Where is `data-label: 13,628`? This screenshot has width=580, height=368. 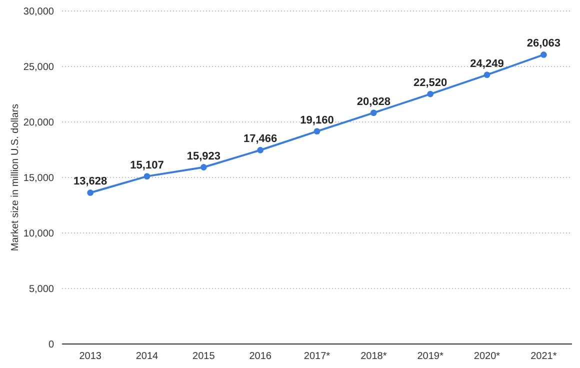
data-label: 13,628 is located at coordinates (91, 182).